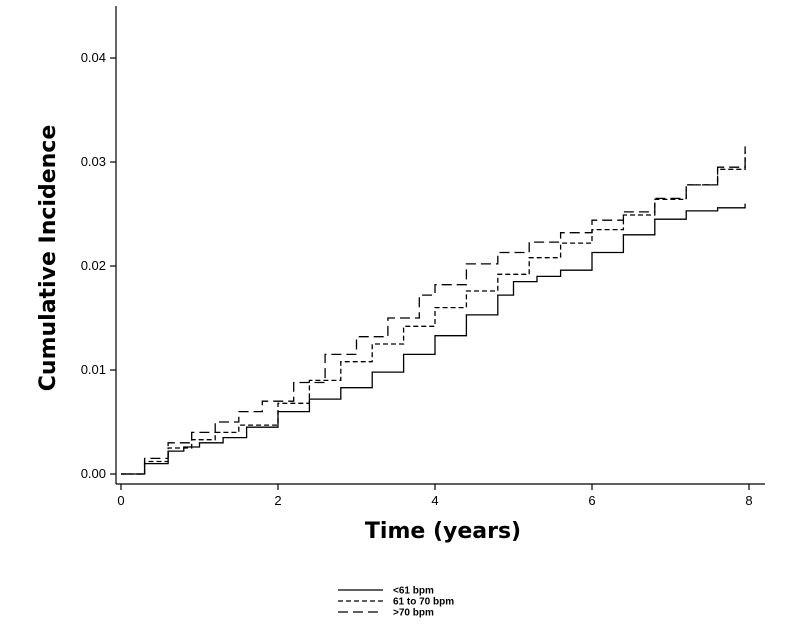  I want to click on legend-label: <61 bpm, so click(413, 591).